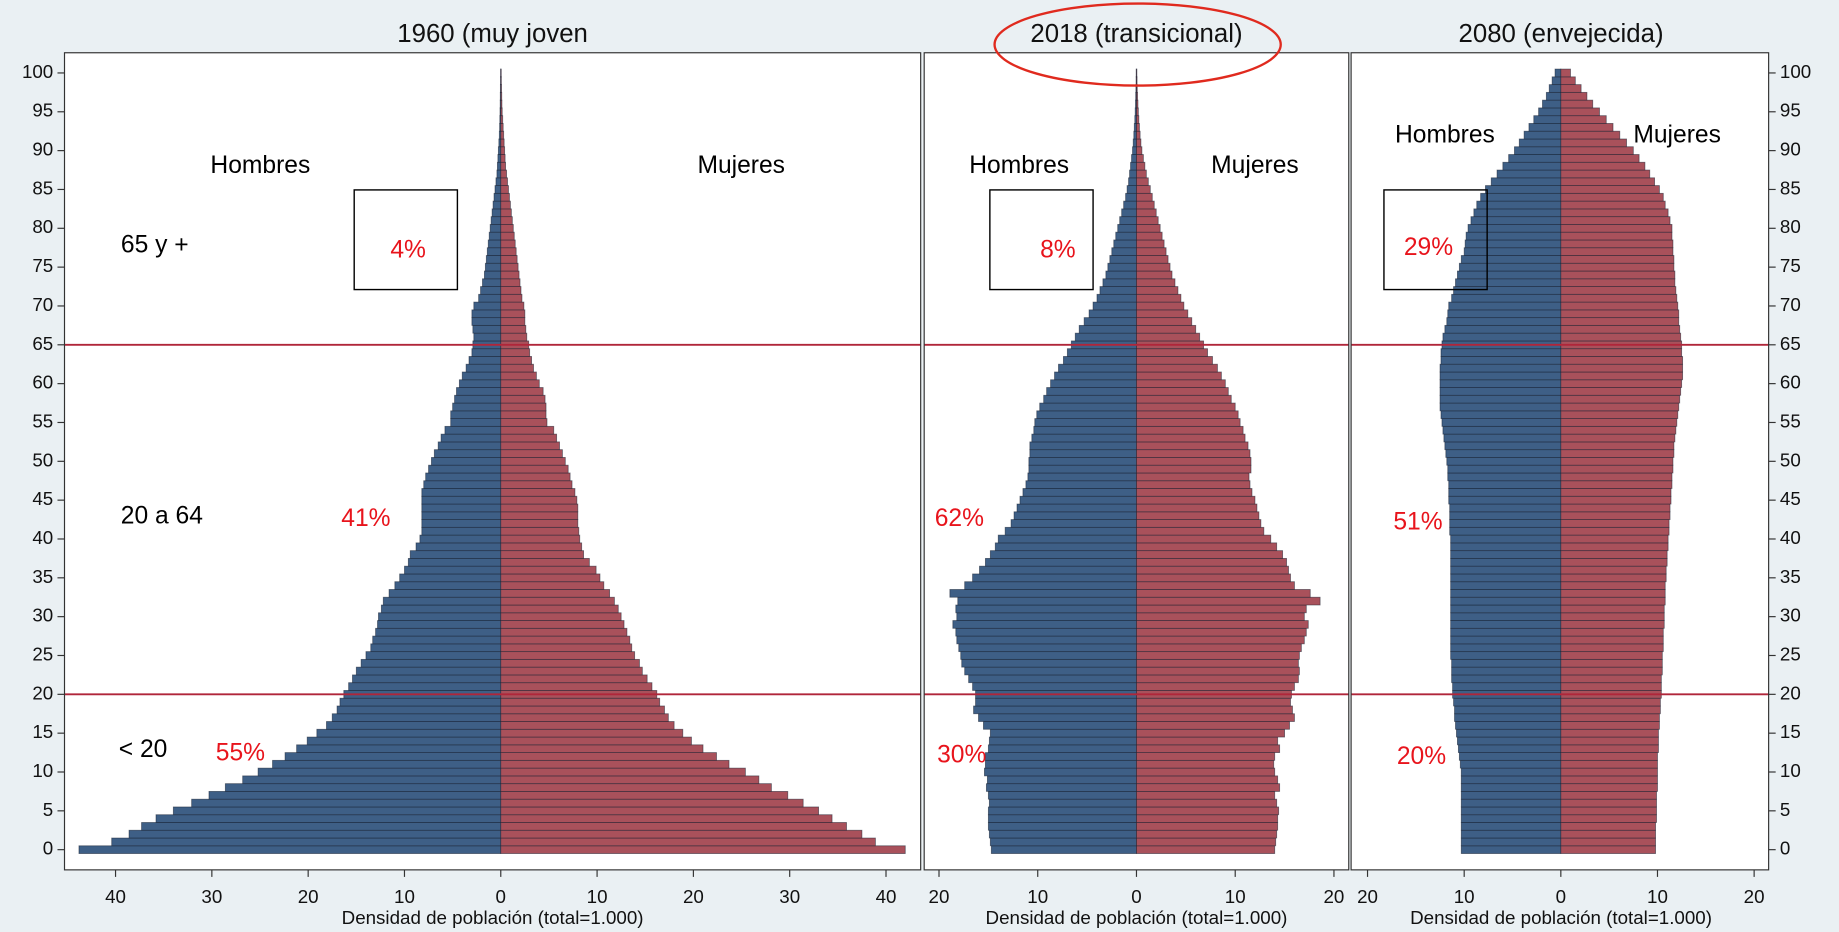 Image resolution: width=1839 pixels, height=932 pixels. What do you see at coordinates (693, 896) in the screenshot?
I see `x-tick-label: 20` at bounding box center [693, 896].